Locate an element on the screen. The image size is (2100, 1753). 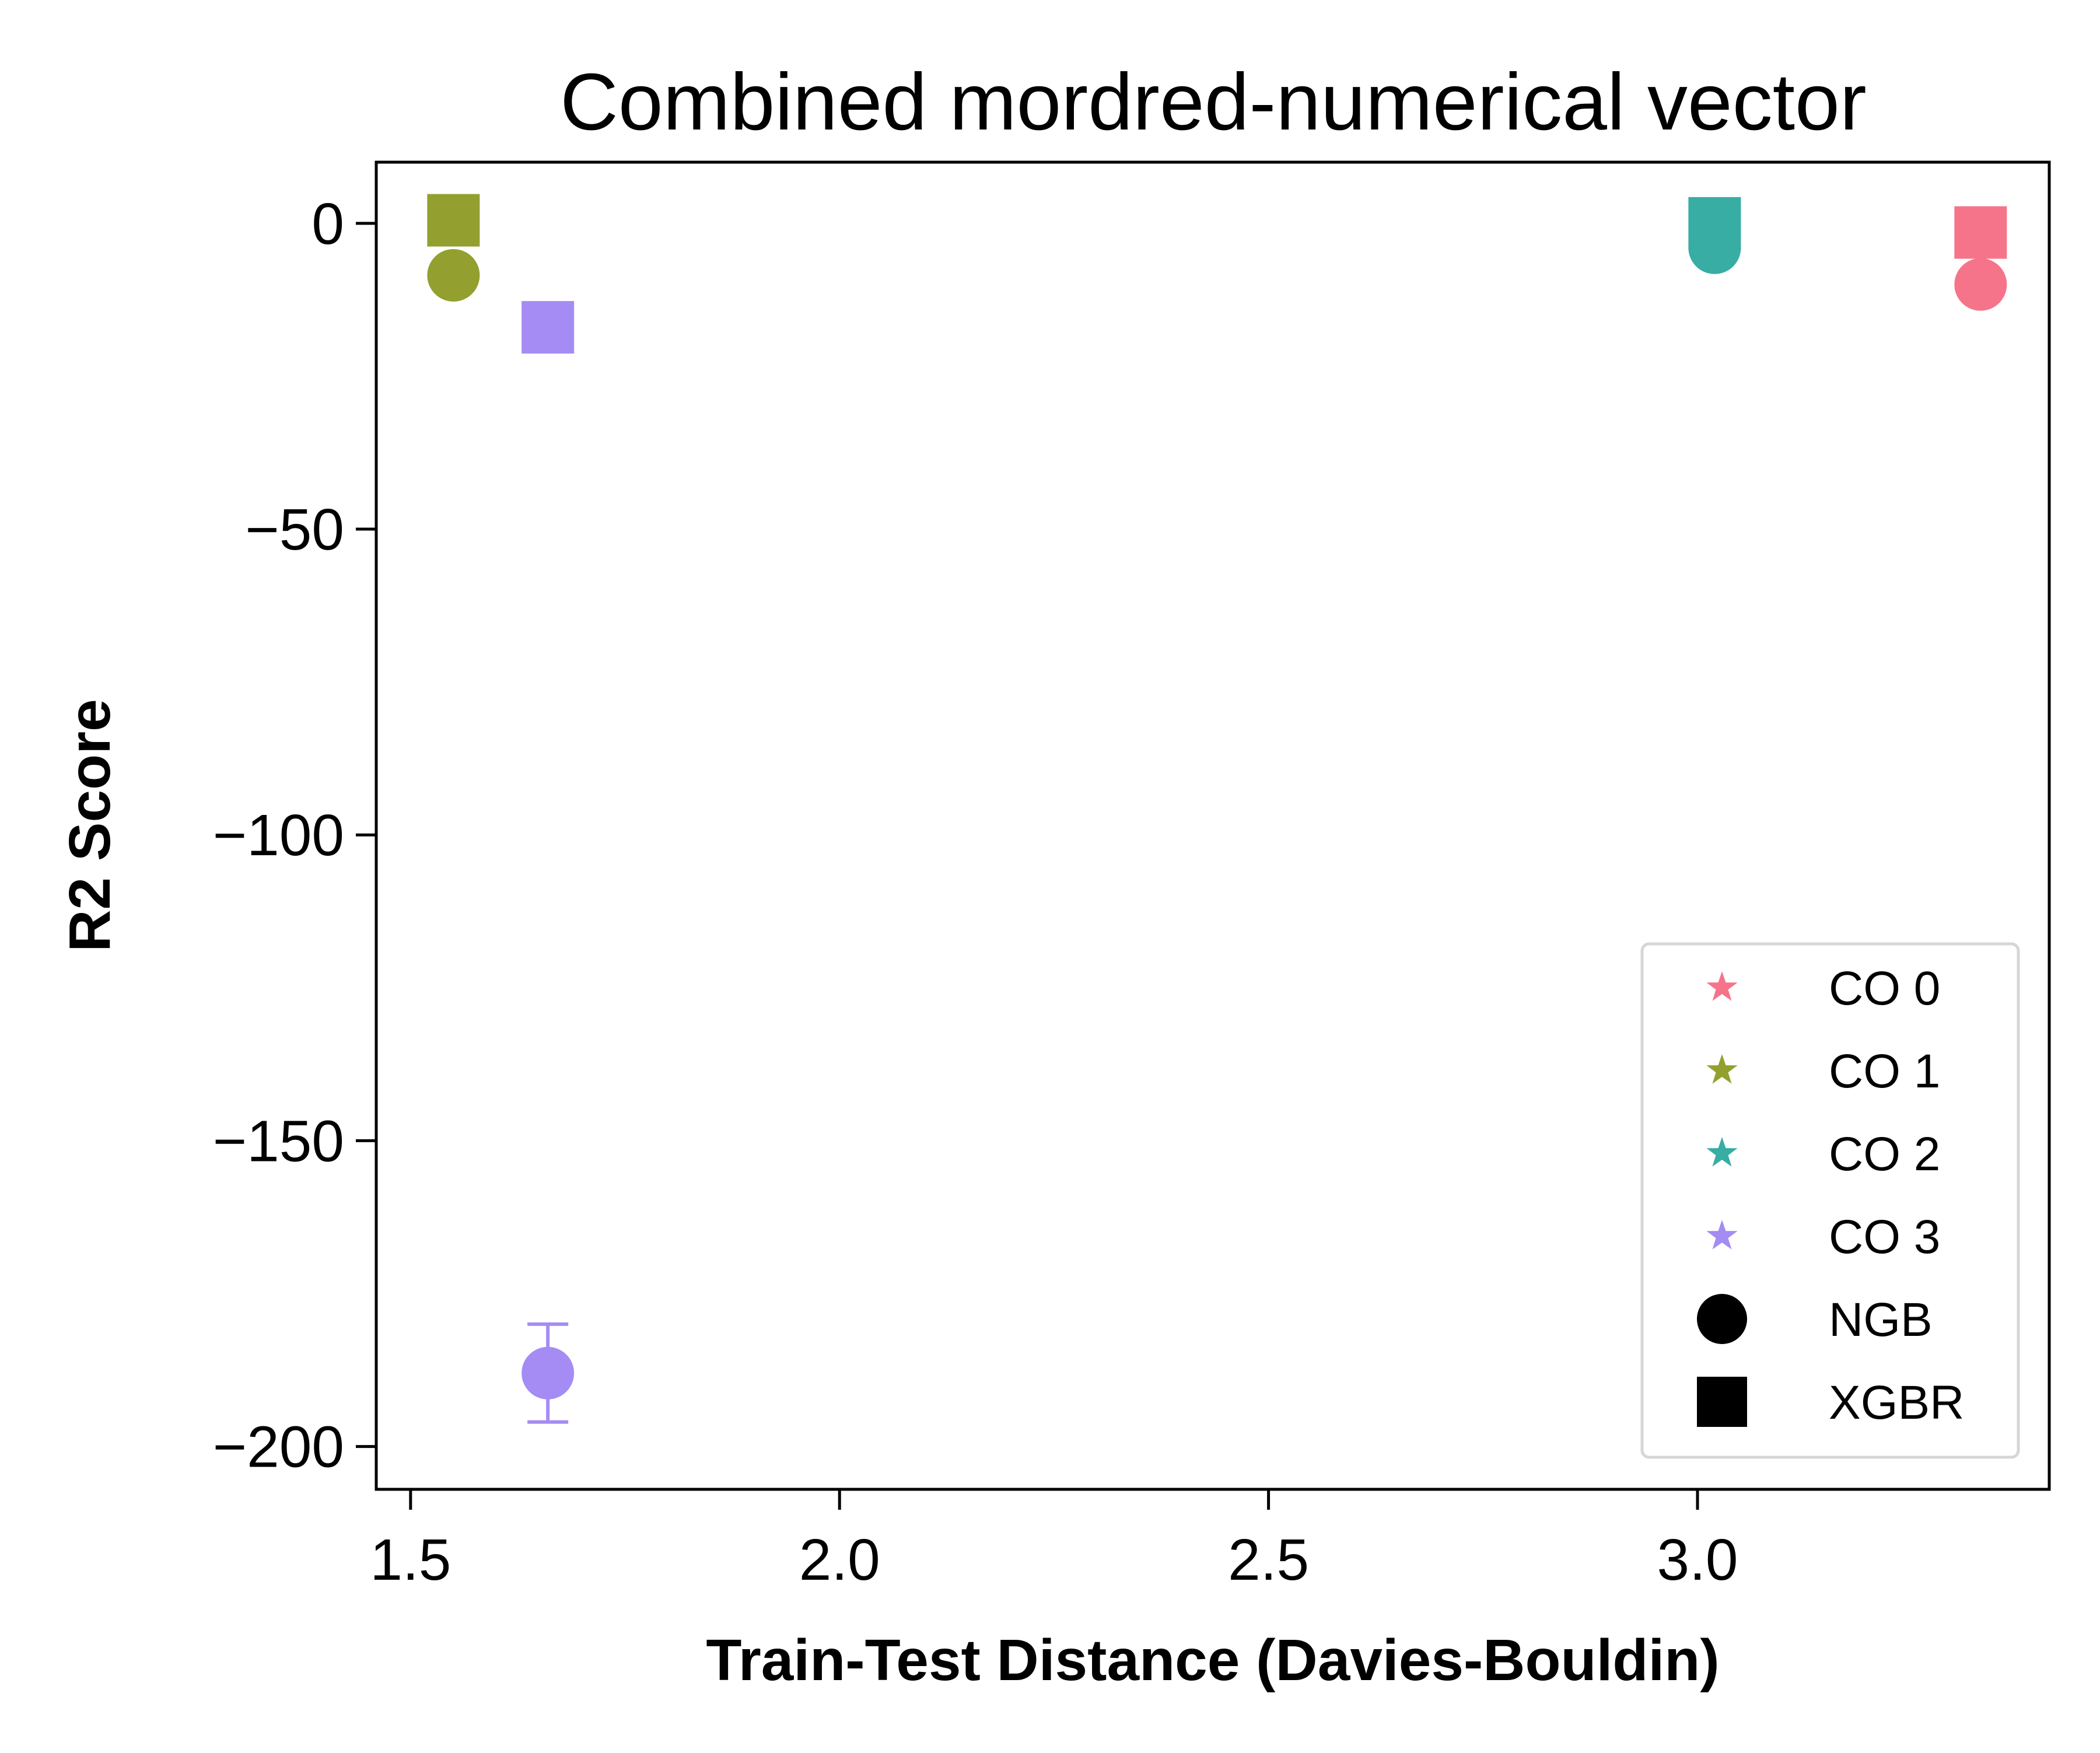
y-tick-label: −100 is located at coordinates (278, 835).